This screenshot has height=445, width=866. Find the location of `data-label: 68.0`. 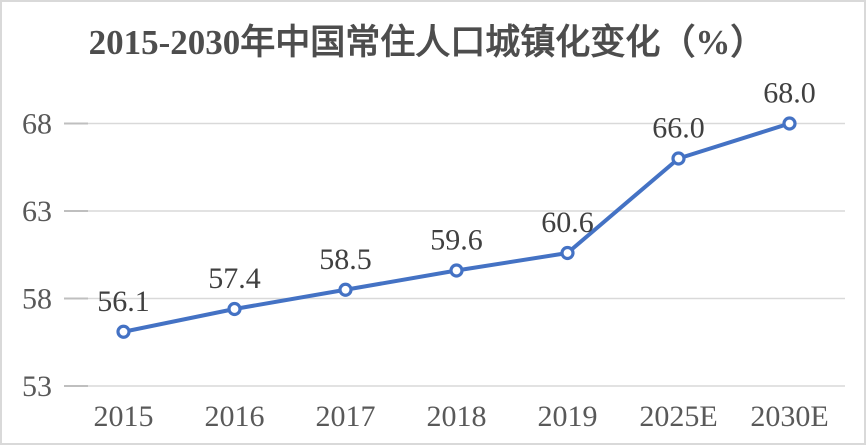

data-label: 68.0 is located at coordinates (789, 93).